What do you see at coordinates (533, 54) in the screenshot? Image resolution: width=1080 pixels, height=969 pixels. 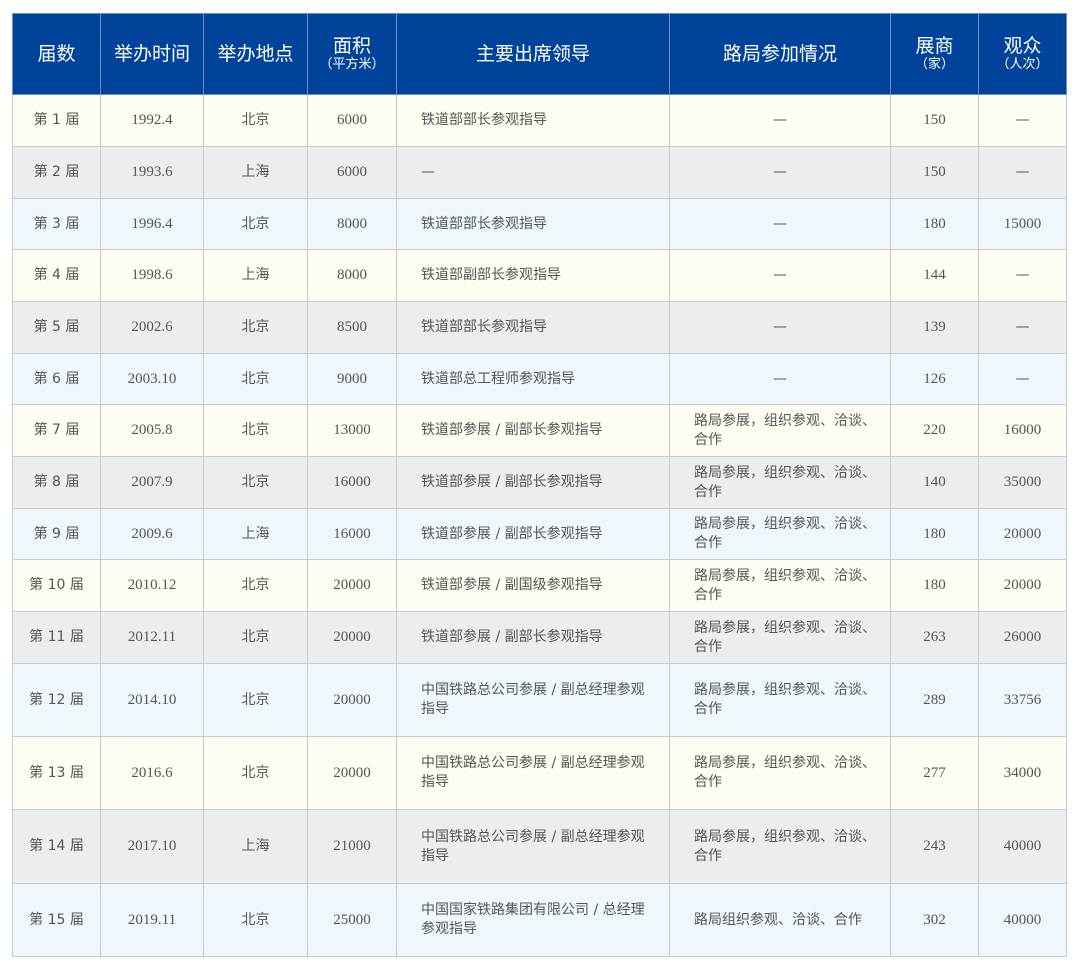 I see `header-leaders: 主要出席领导` at bounding box center [533, 54].